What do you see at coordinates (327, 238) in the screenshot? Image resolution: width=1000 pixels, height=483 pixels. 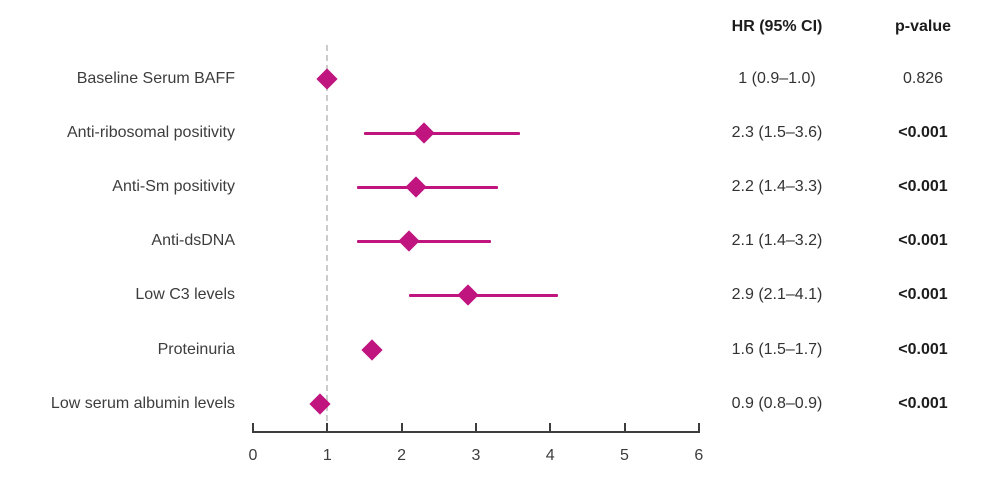 I see `reference-line-hr1` at bounding box center [327, 238].